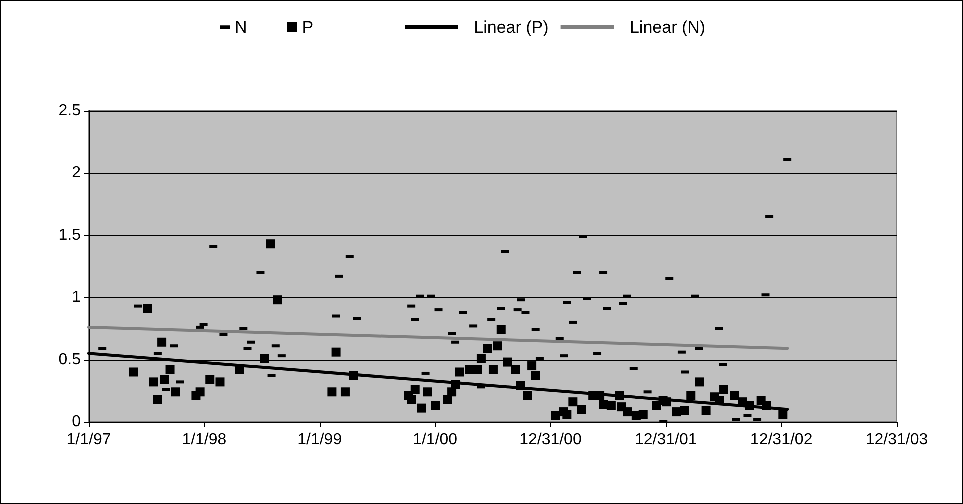 Image resolution: width=963 pixels, height=504 pixels. Describe the element at coordinates (77, 422) in the screenshot. I see `y-tick-label: 0` at that location.